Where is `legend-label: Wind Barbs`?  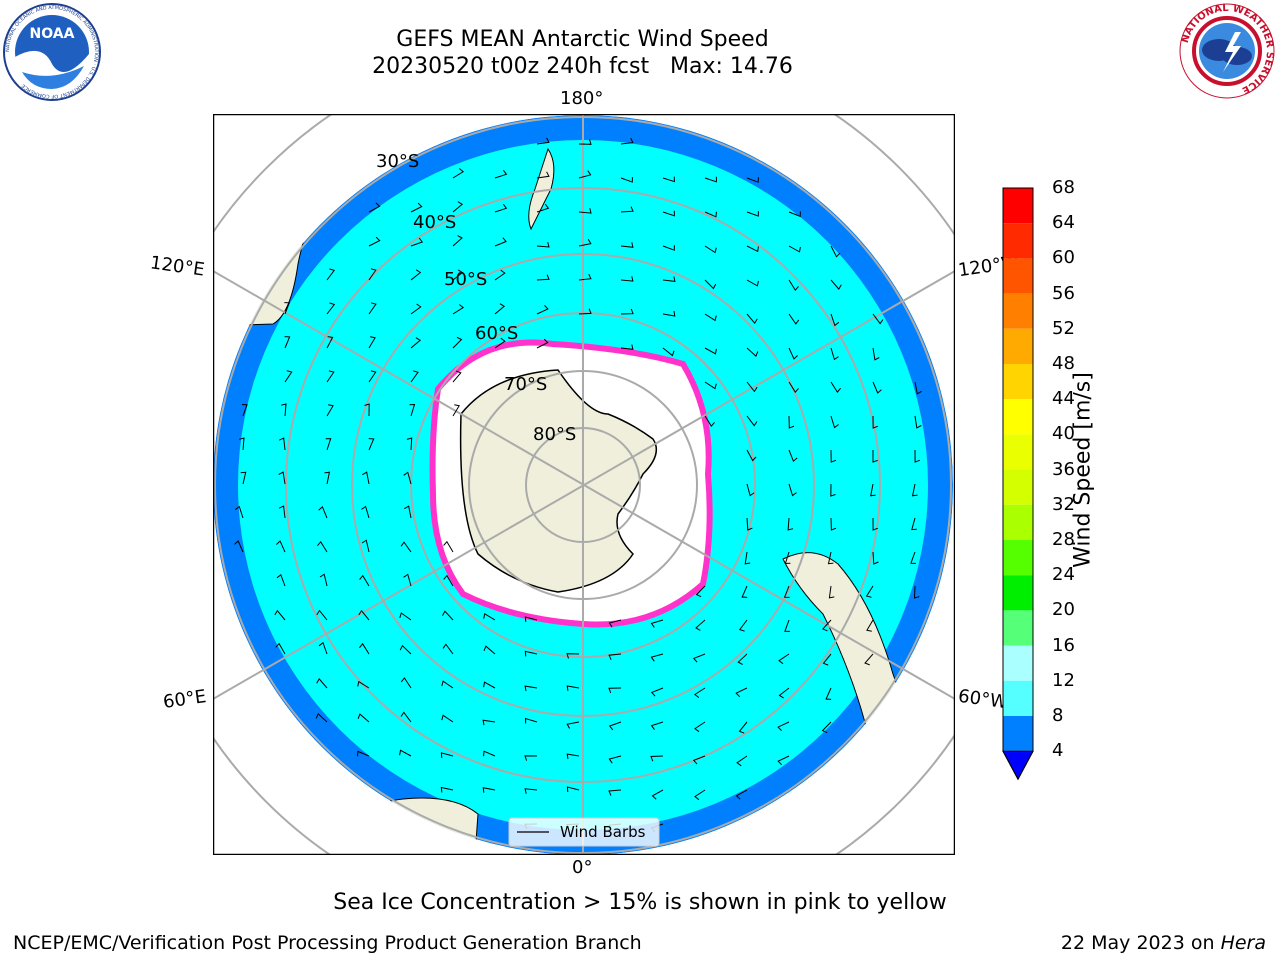 legend-label: Wind Barbs is located at coordinates (603, 832).